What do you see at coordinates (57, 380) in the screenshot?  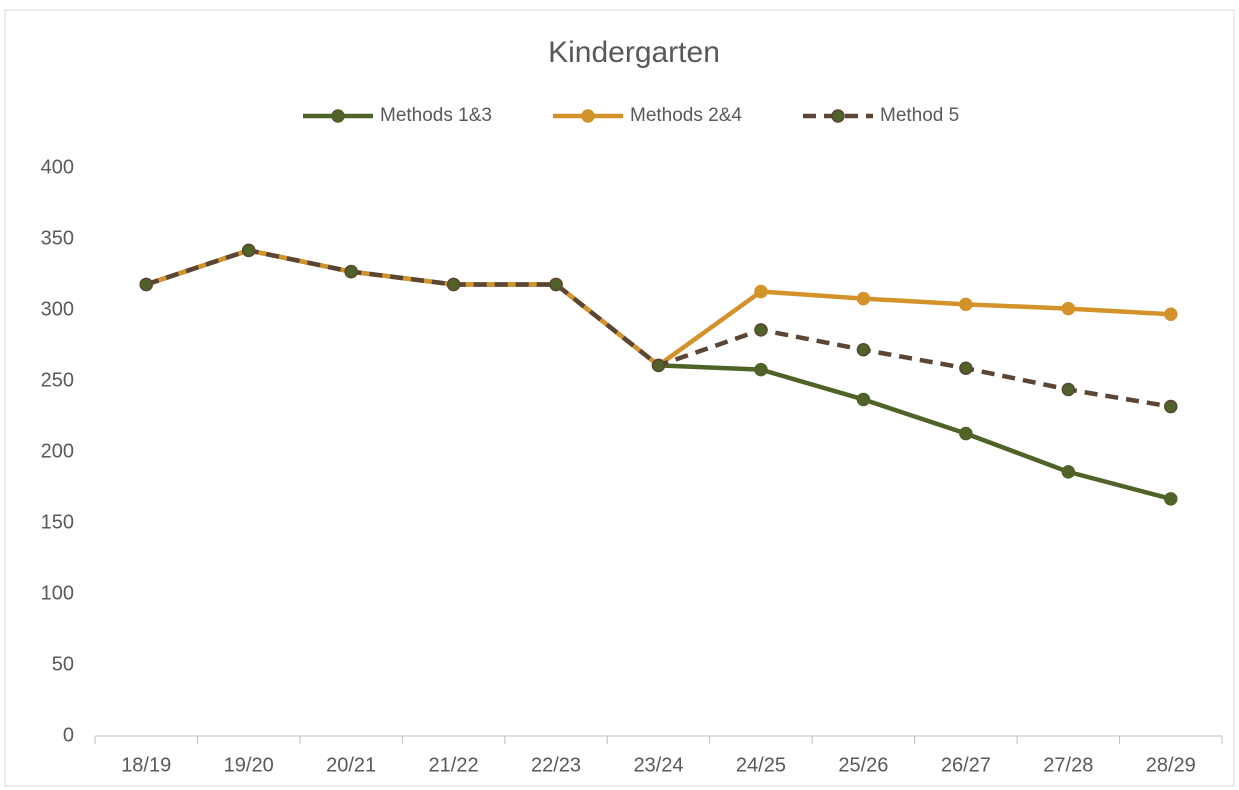 I see `y-tick-label: 250` at bounding box center [57, 380].